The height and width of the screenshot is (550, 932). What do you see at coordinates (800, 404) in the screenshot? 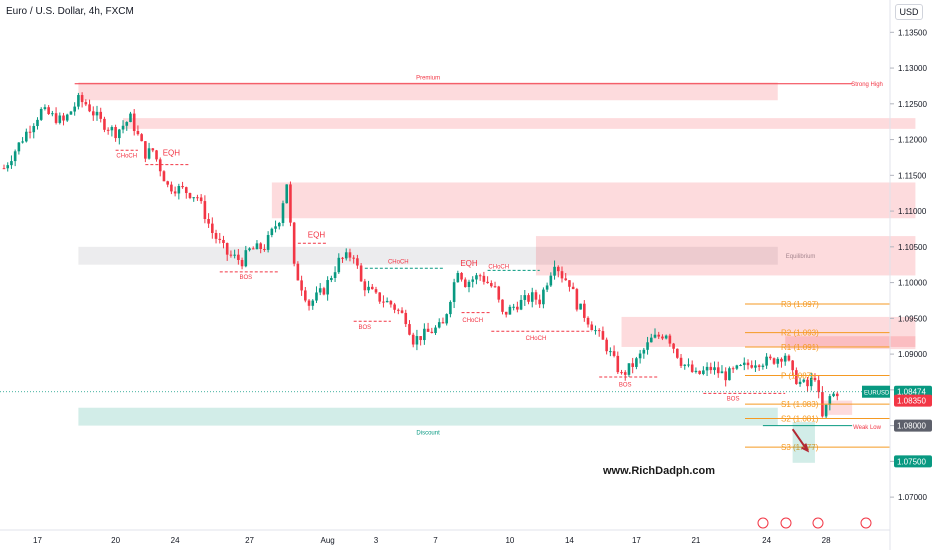
I see `pivot-label: S1 (1.083)` at bounding box center [800, 404].